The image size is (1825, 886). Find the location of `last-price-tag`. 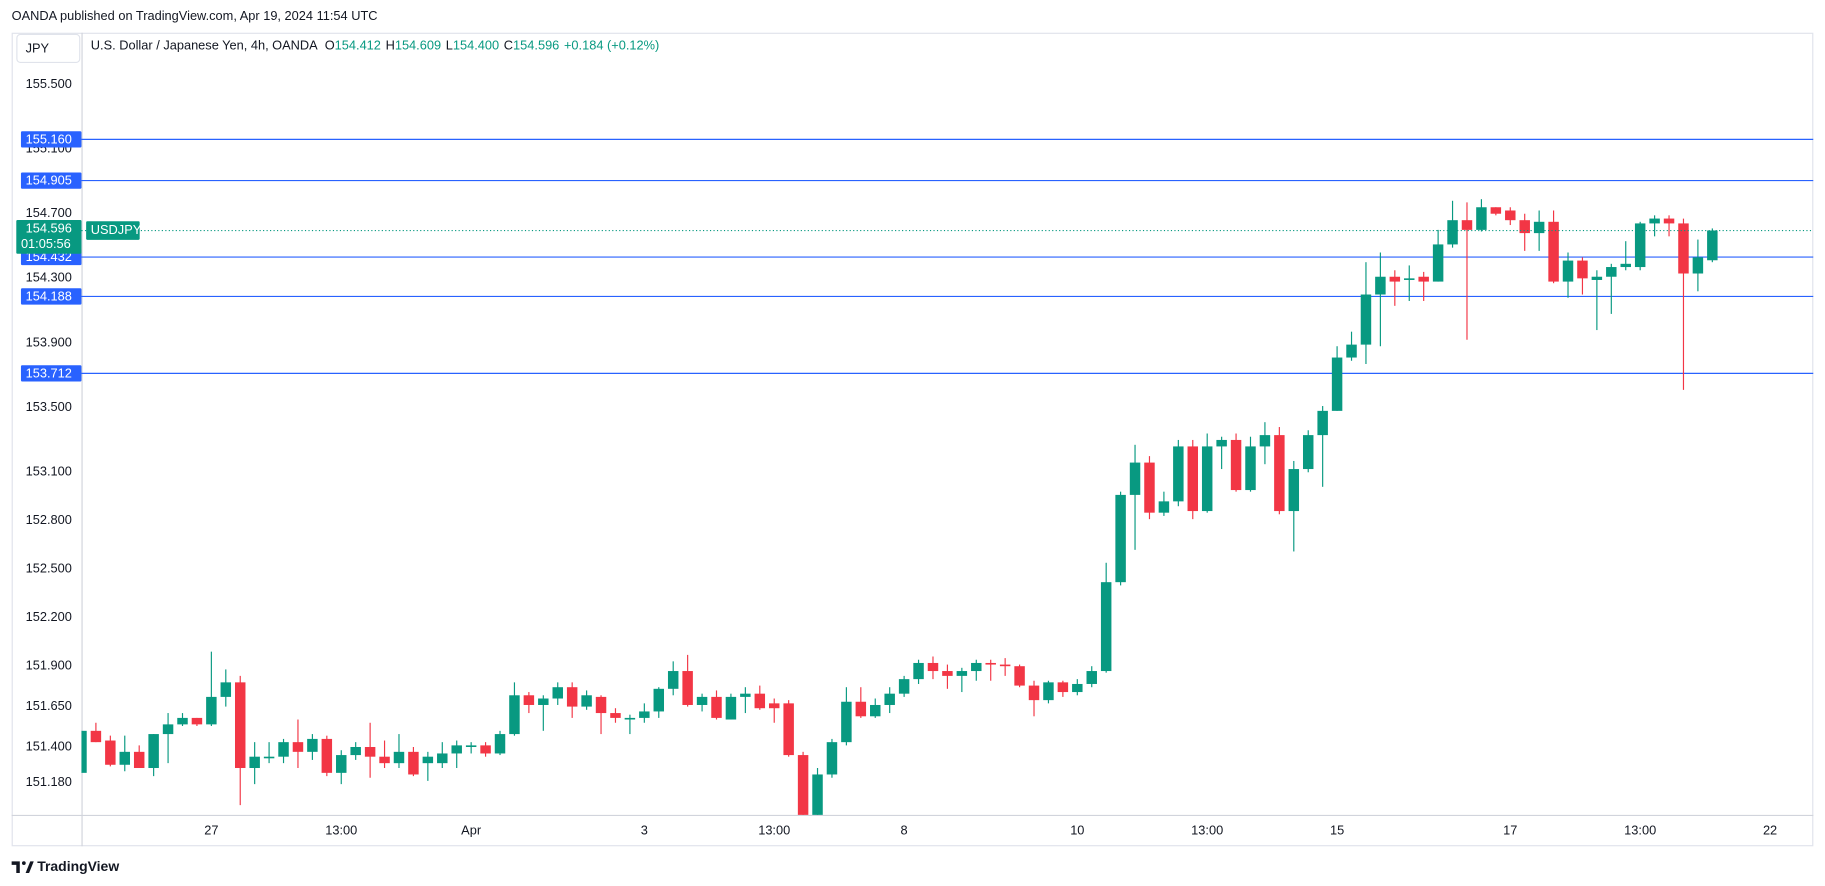

last-price-tag is located at coordinates (49, 237).